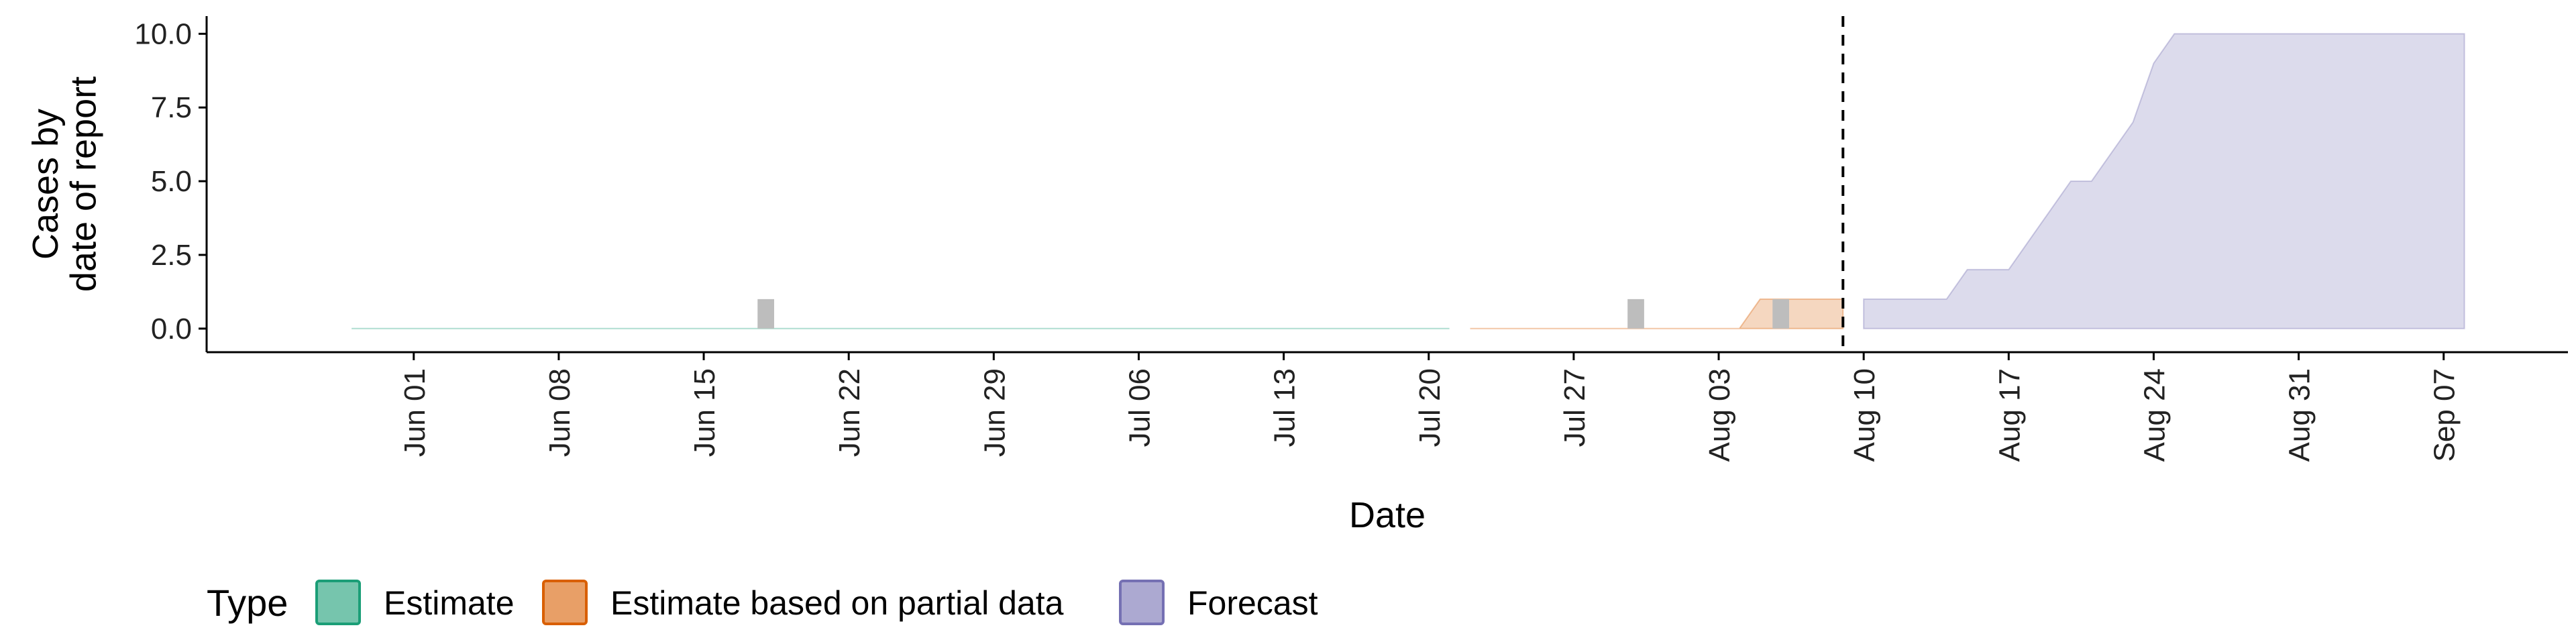 Image resolution: width=2576 pixels, height=644 pixels. What do you see at coordinates (1142, 602) in the screenshot?
I see `legend-key-forecast` at bounding box center [1142, 602].